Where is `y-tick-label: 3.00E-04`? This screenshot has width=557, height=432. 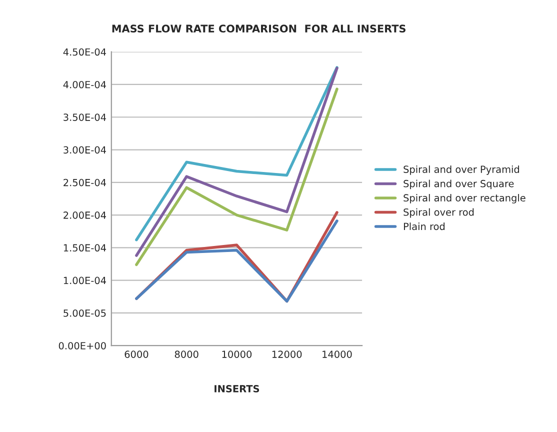 y-tick-label: 3.00E-04 is located at coordinates (85, 150).